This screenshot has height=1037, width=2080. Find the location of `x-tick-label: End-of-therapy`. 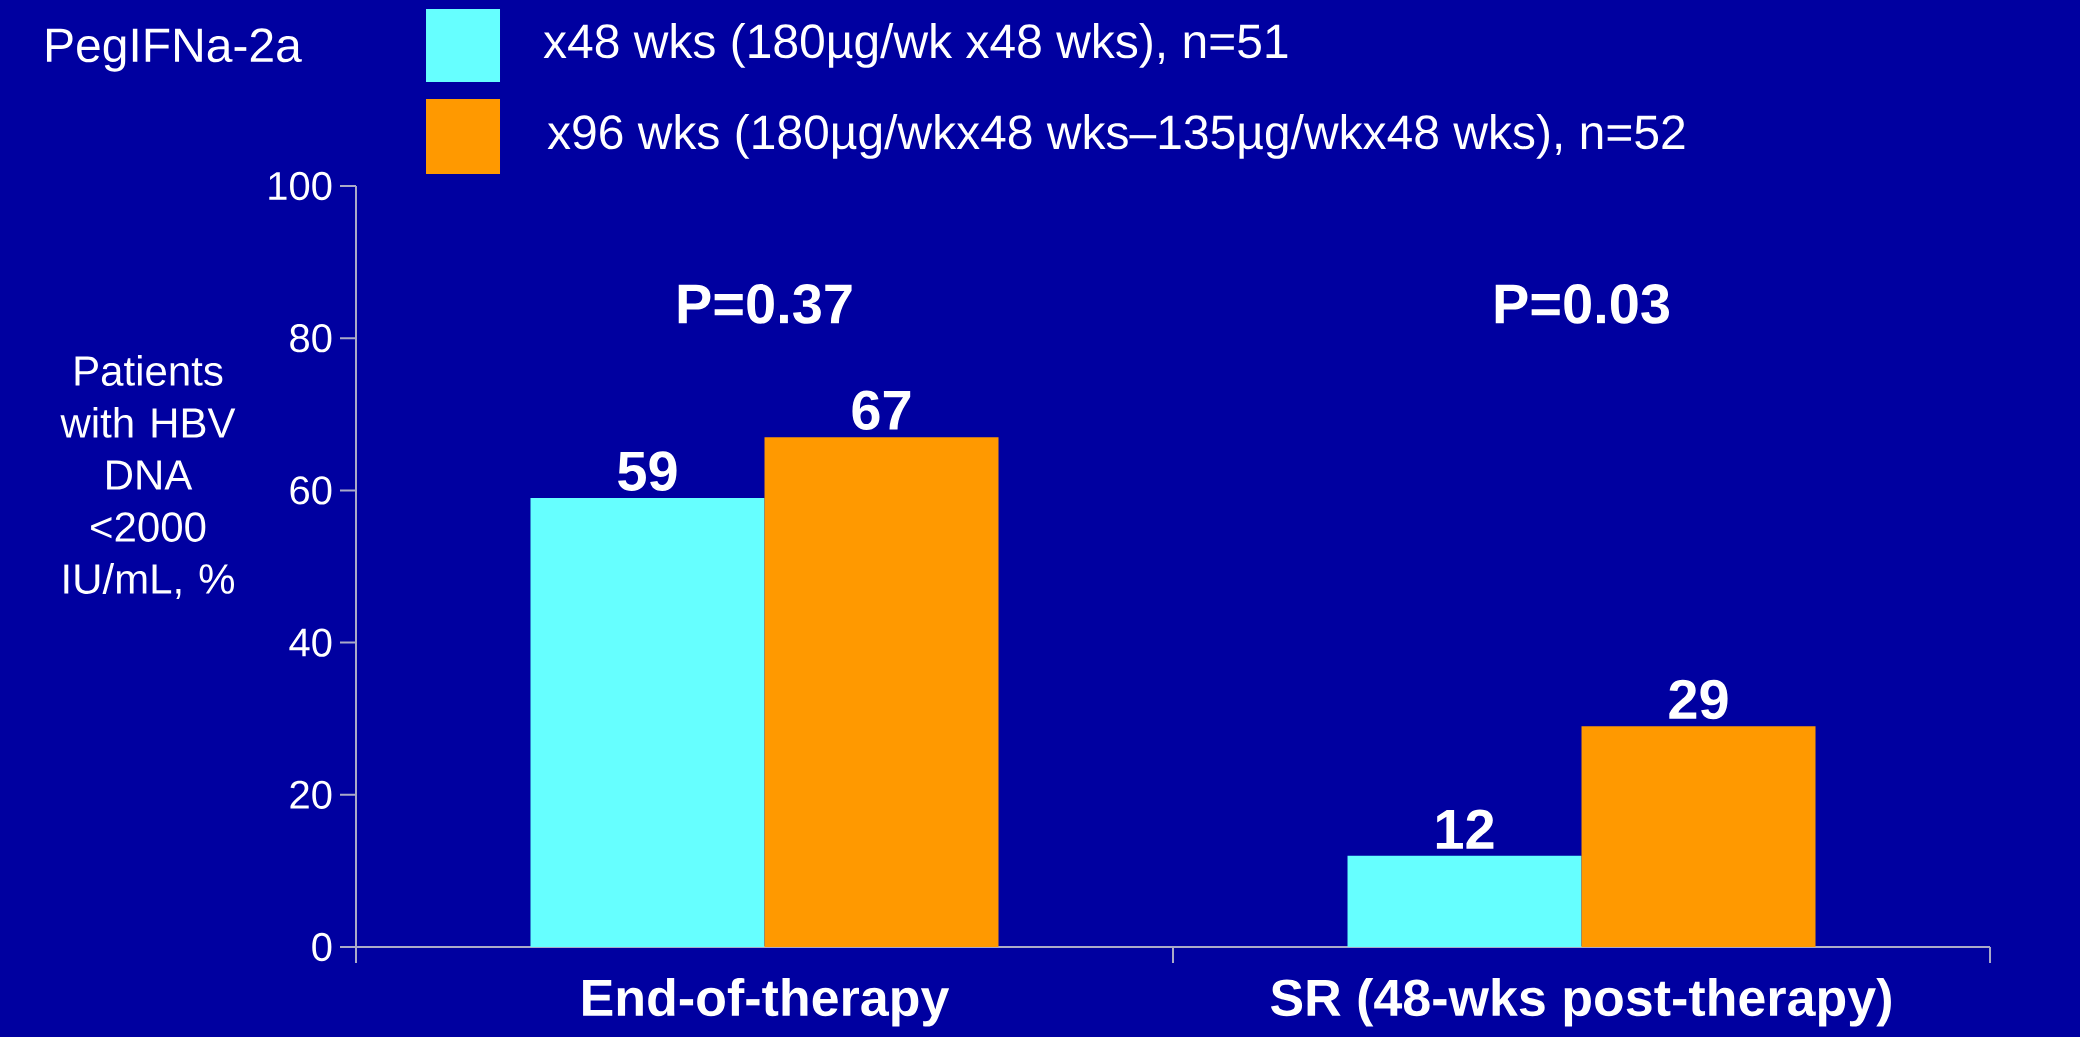

x-tick-label: End-of-therapy is located at coordinates (766, 1002).